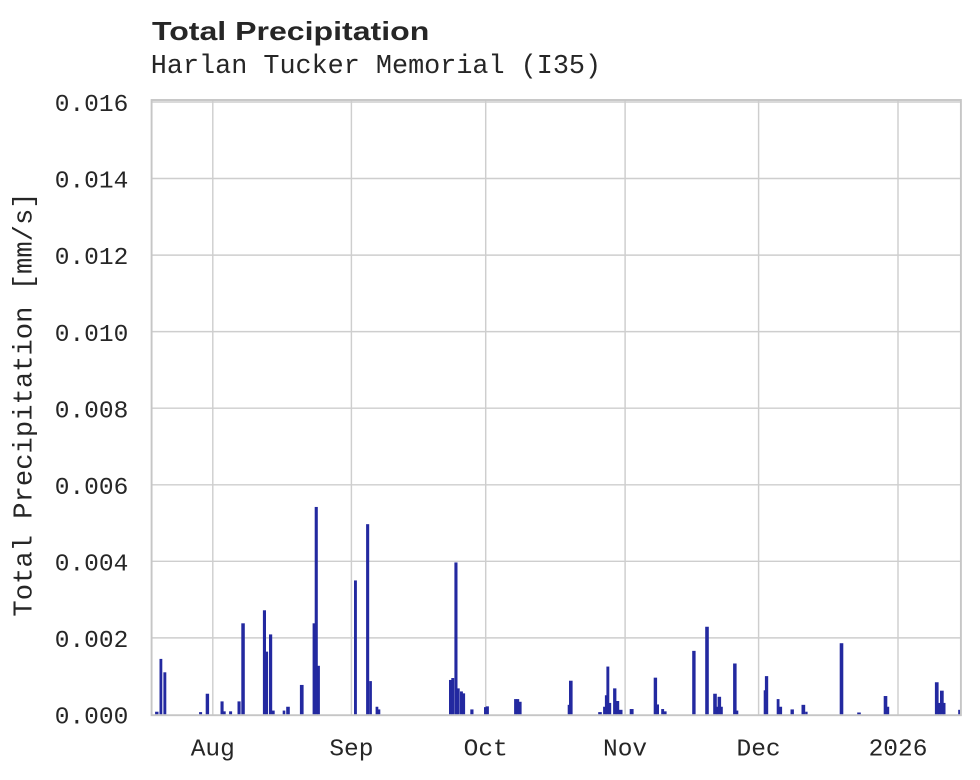  I want to click on svg-text: 0.010, so click(92, 335).